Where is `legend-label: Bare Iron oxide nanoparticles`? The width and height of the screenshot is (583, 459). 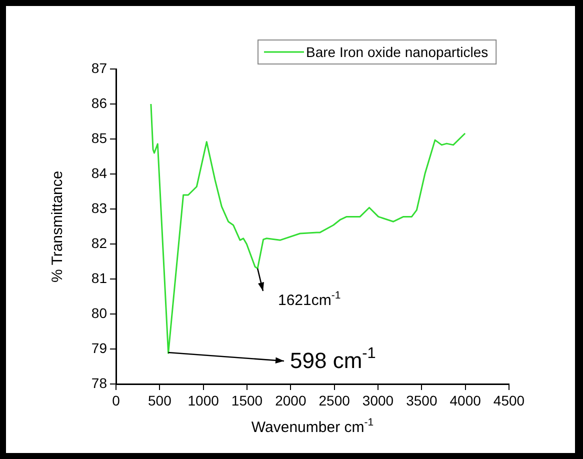
legend-label: Bare Iron oxide nanoparticles is located at coordinates (397, 52).